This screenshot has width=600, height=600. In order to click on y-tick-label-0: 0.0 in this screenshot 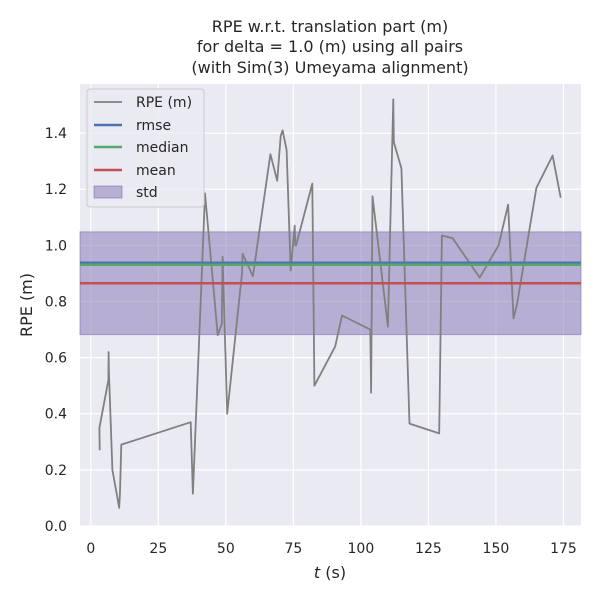, I will do `click(56, 527)`.